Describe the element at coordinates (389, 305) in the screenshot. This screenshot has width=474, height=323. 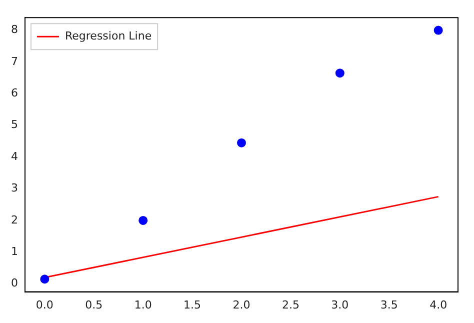
I see `x-tick-label: 3.5` at that location.